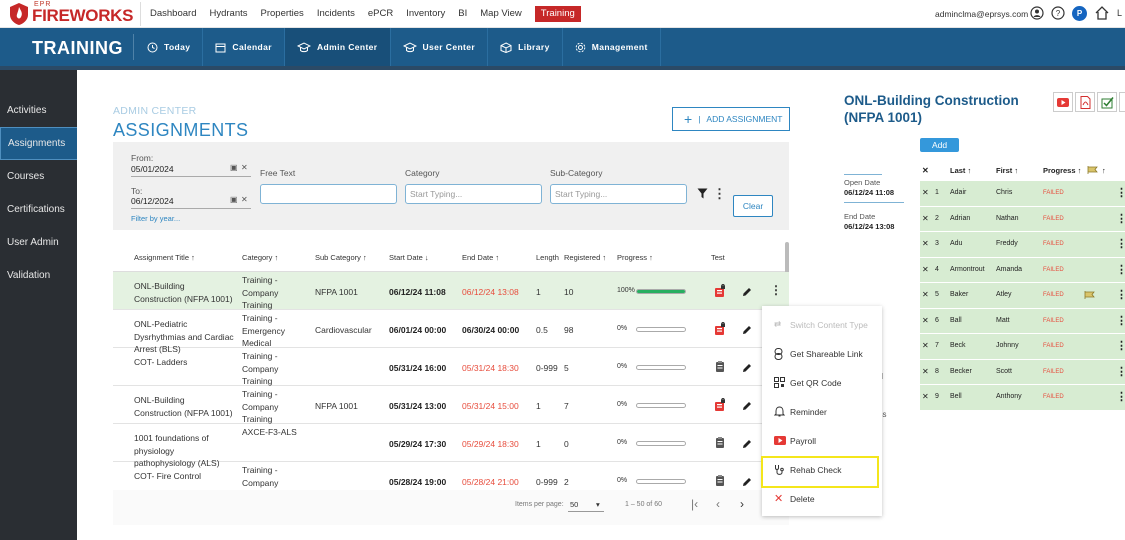 The image size is (1125, 540). I want to click on menu-item-delete: ✕ Delete, so click(822, 498).